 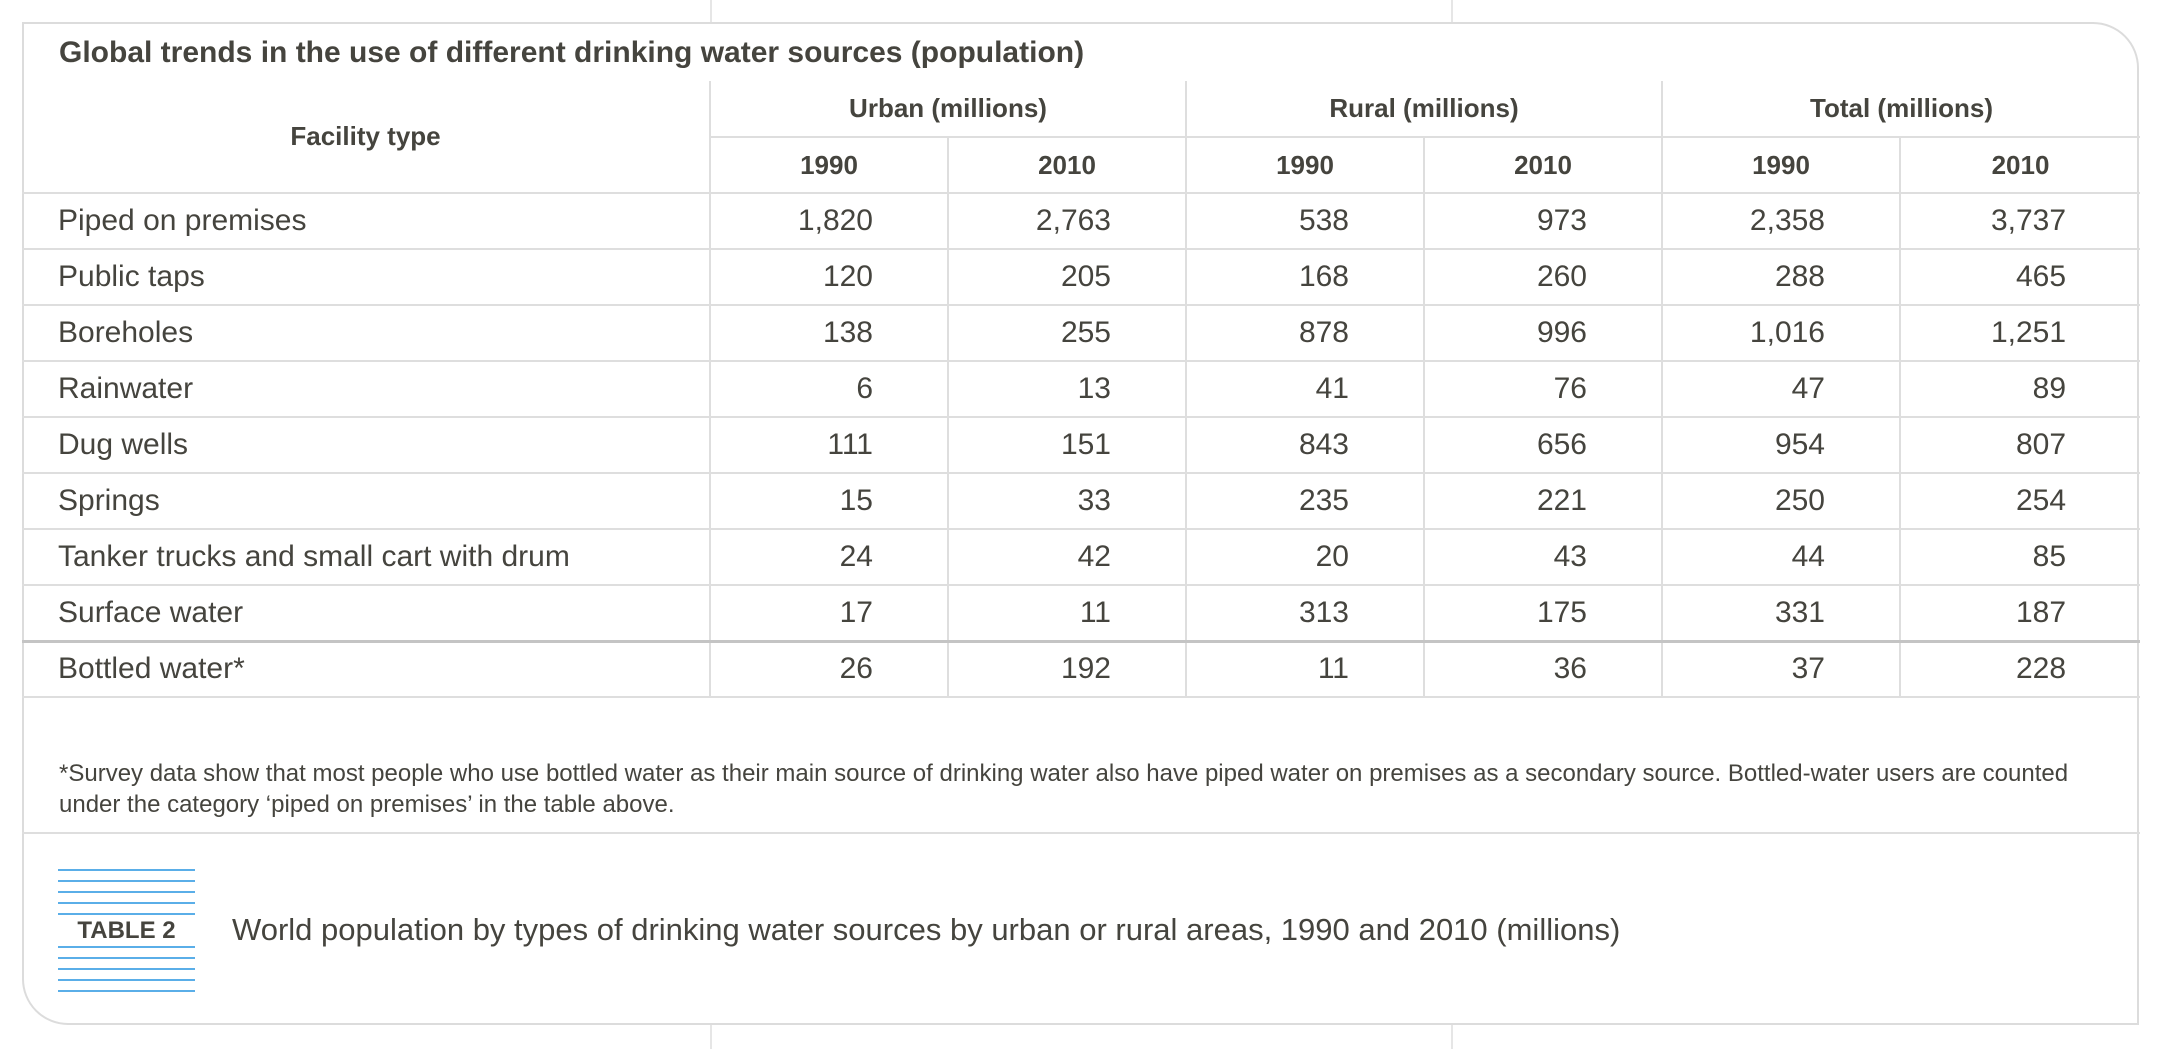 I want to click on cell-value: 313, so click(x=1305, y=613).